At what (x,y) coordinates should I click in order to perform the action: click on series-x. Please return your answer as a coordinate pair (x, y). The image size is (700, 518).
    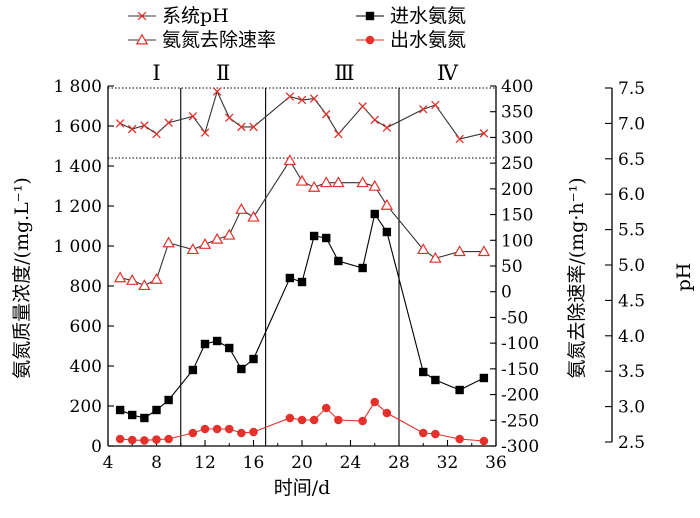
    Looking at the image, I should click on (302, 115).